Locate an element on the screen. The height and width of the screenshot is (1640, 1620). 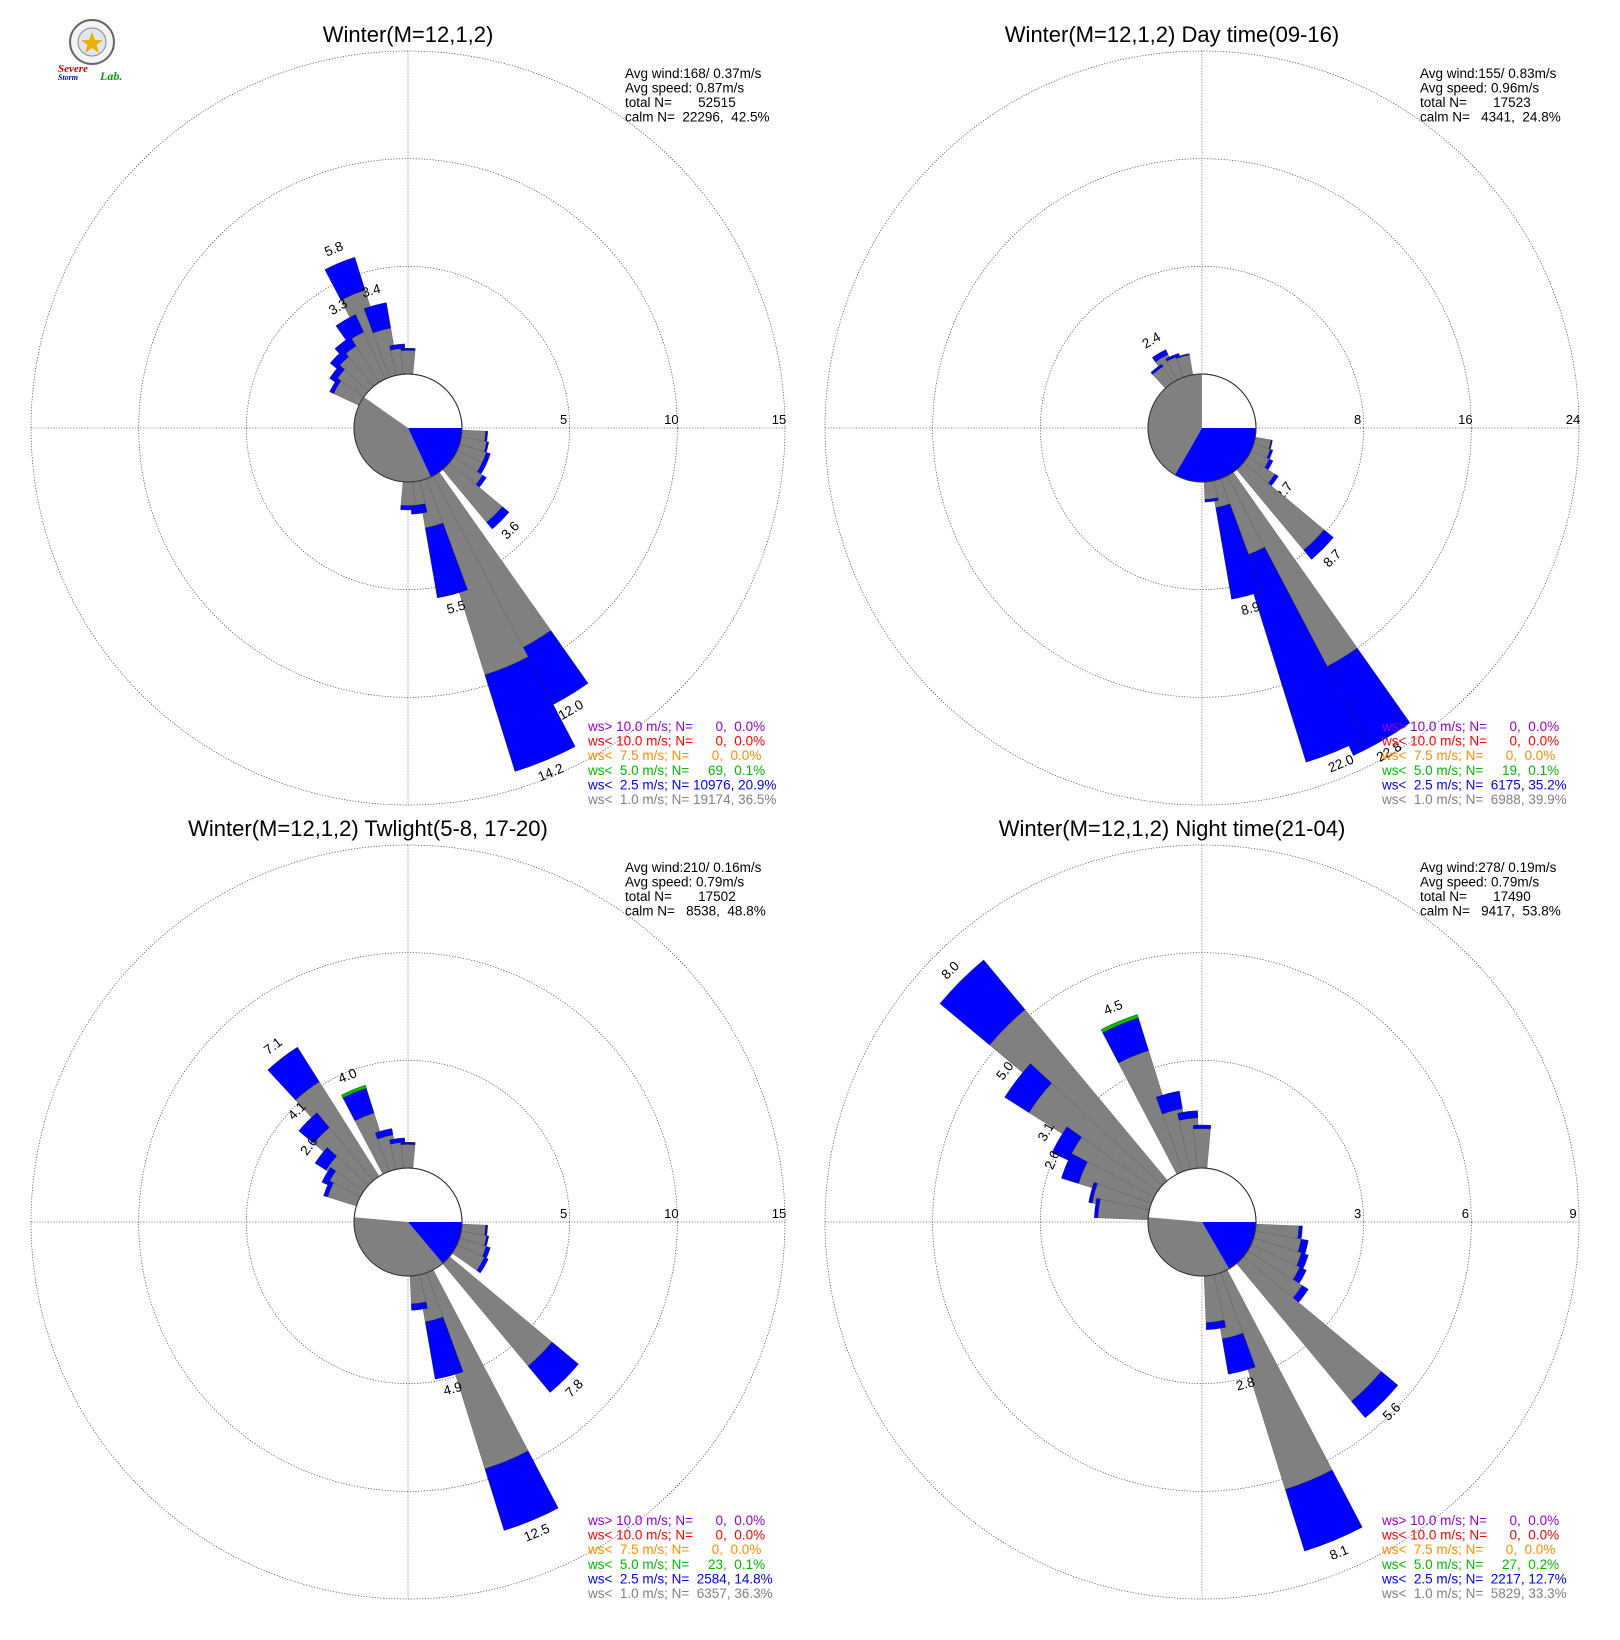
logo-star-icon is located at coordinates (92, 42).